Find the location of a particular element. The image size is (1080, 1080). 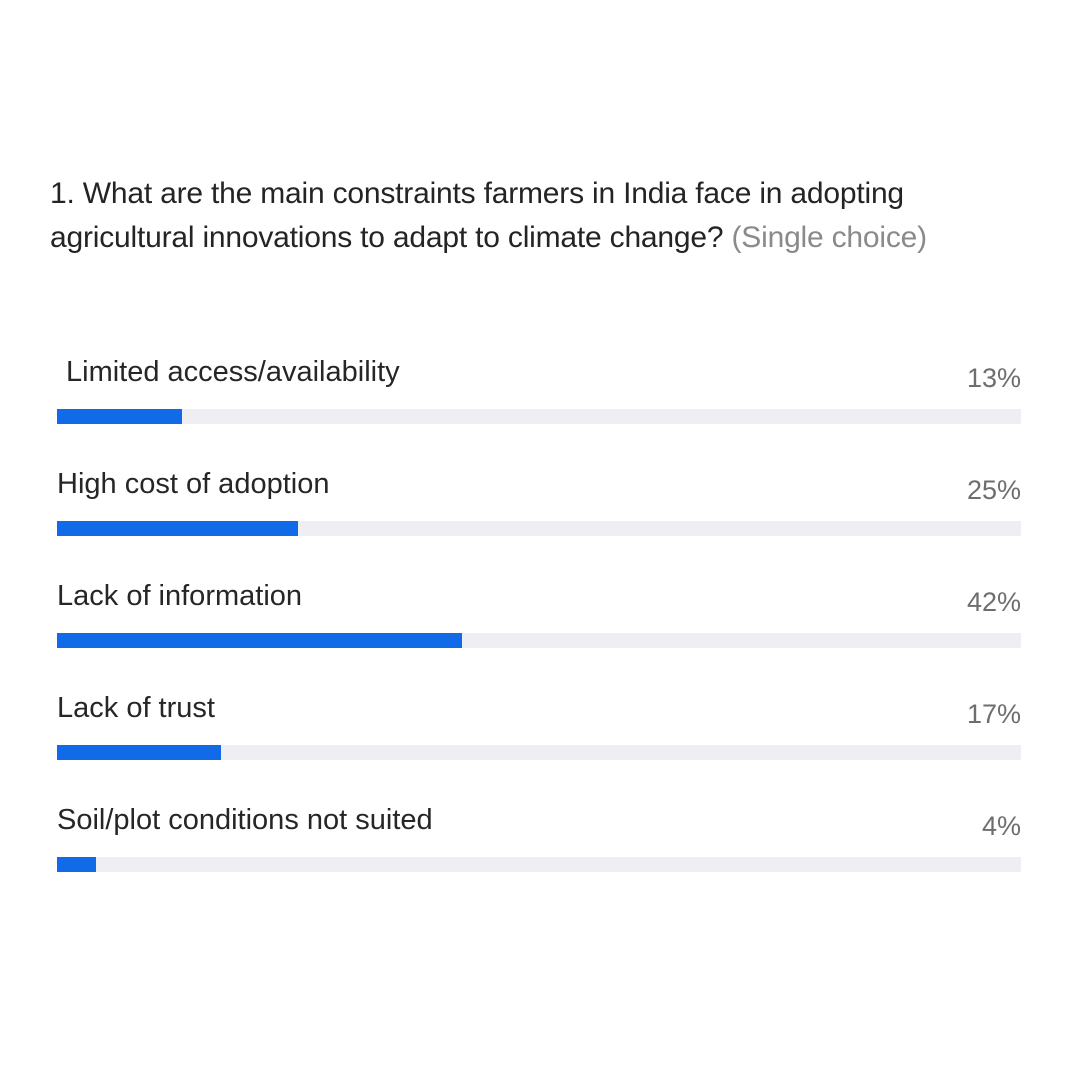

option-label: Lack of trust is located at coordinates (136, 708).